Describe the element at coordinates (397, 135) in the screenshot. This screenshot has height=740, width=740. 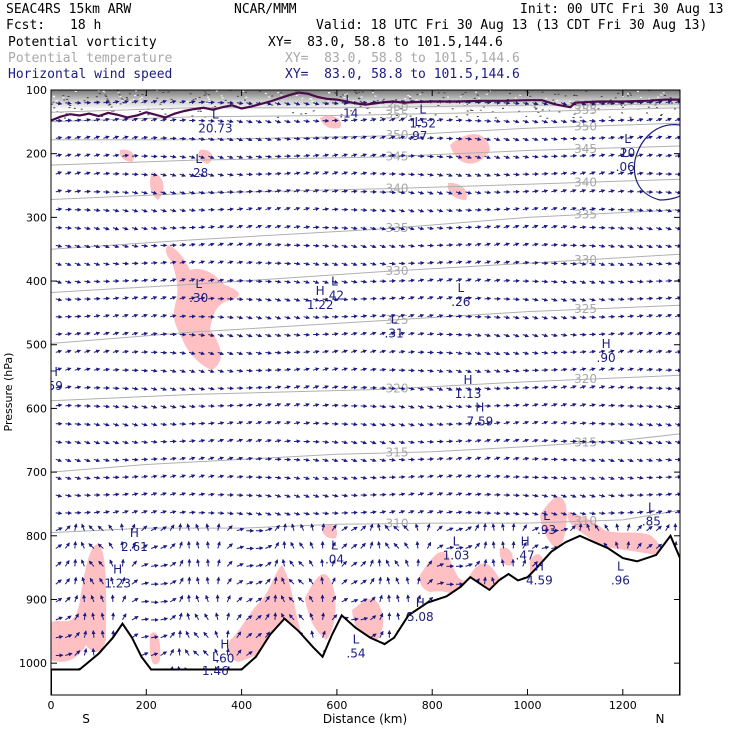
I see `theta-contour-label: 350` at that location.